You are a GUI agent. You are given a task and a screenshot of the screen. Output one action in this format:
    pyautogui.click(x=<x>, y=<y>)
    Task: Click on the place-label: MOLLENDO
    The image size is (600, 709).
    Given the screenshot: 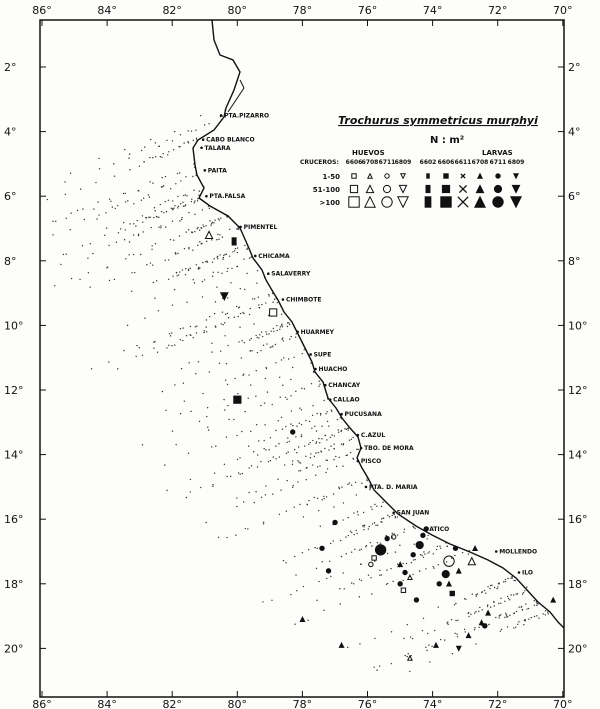 What is the action you would take?
    pyautogui.click(x=518, y=552)
    